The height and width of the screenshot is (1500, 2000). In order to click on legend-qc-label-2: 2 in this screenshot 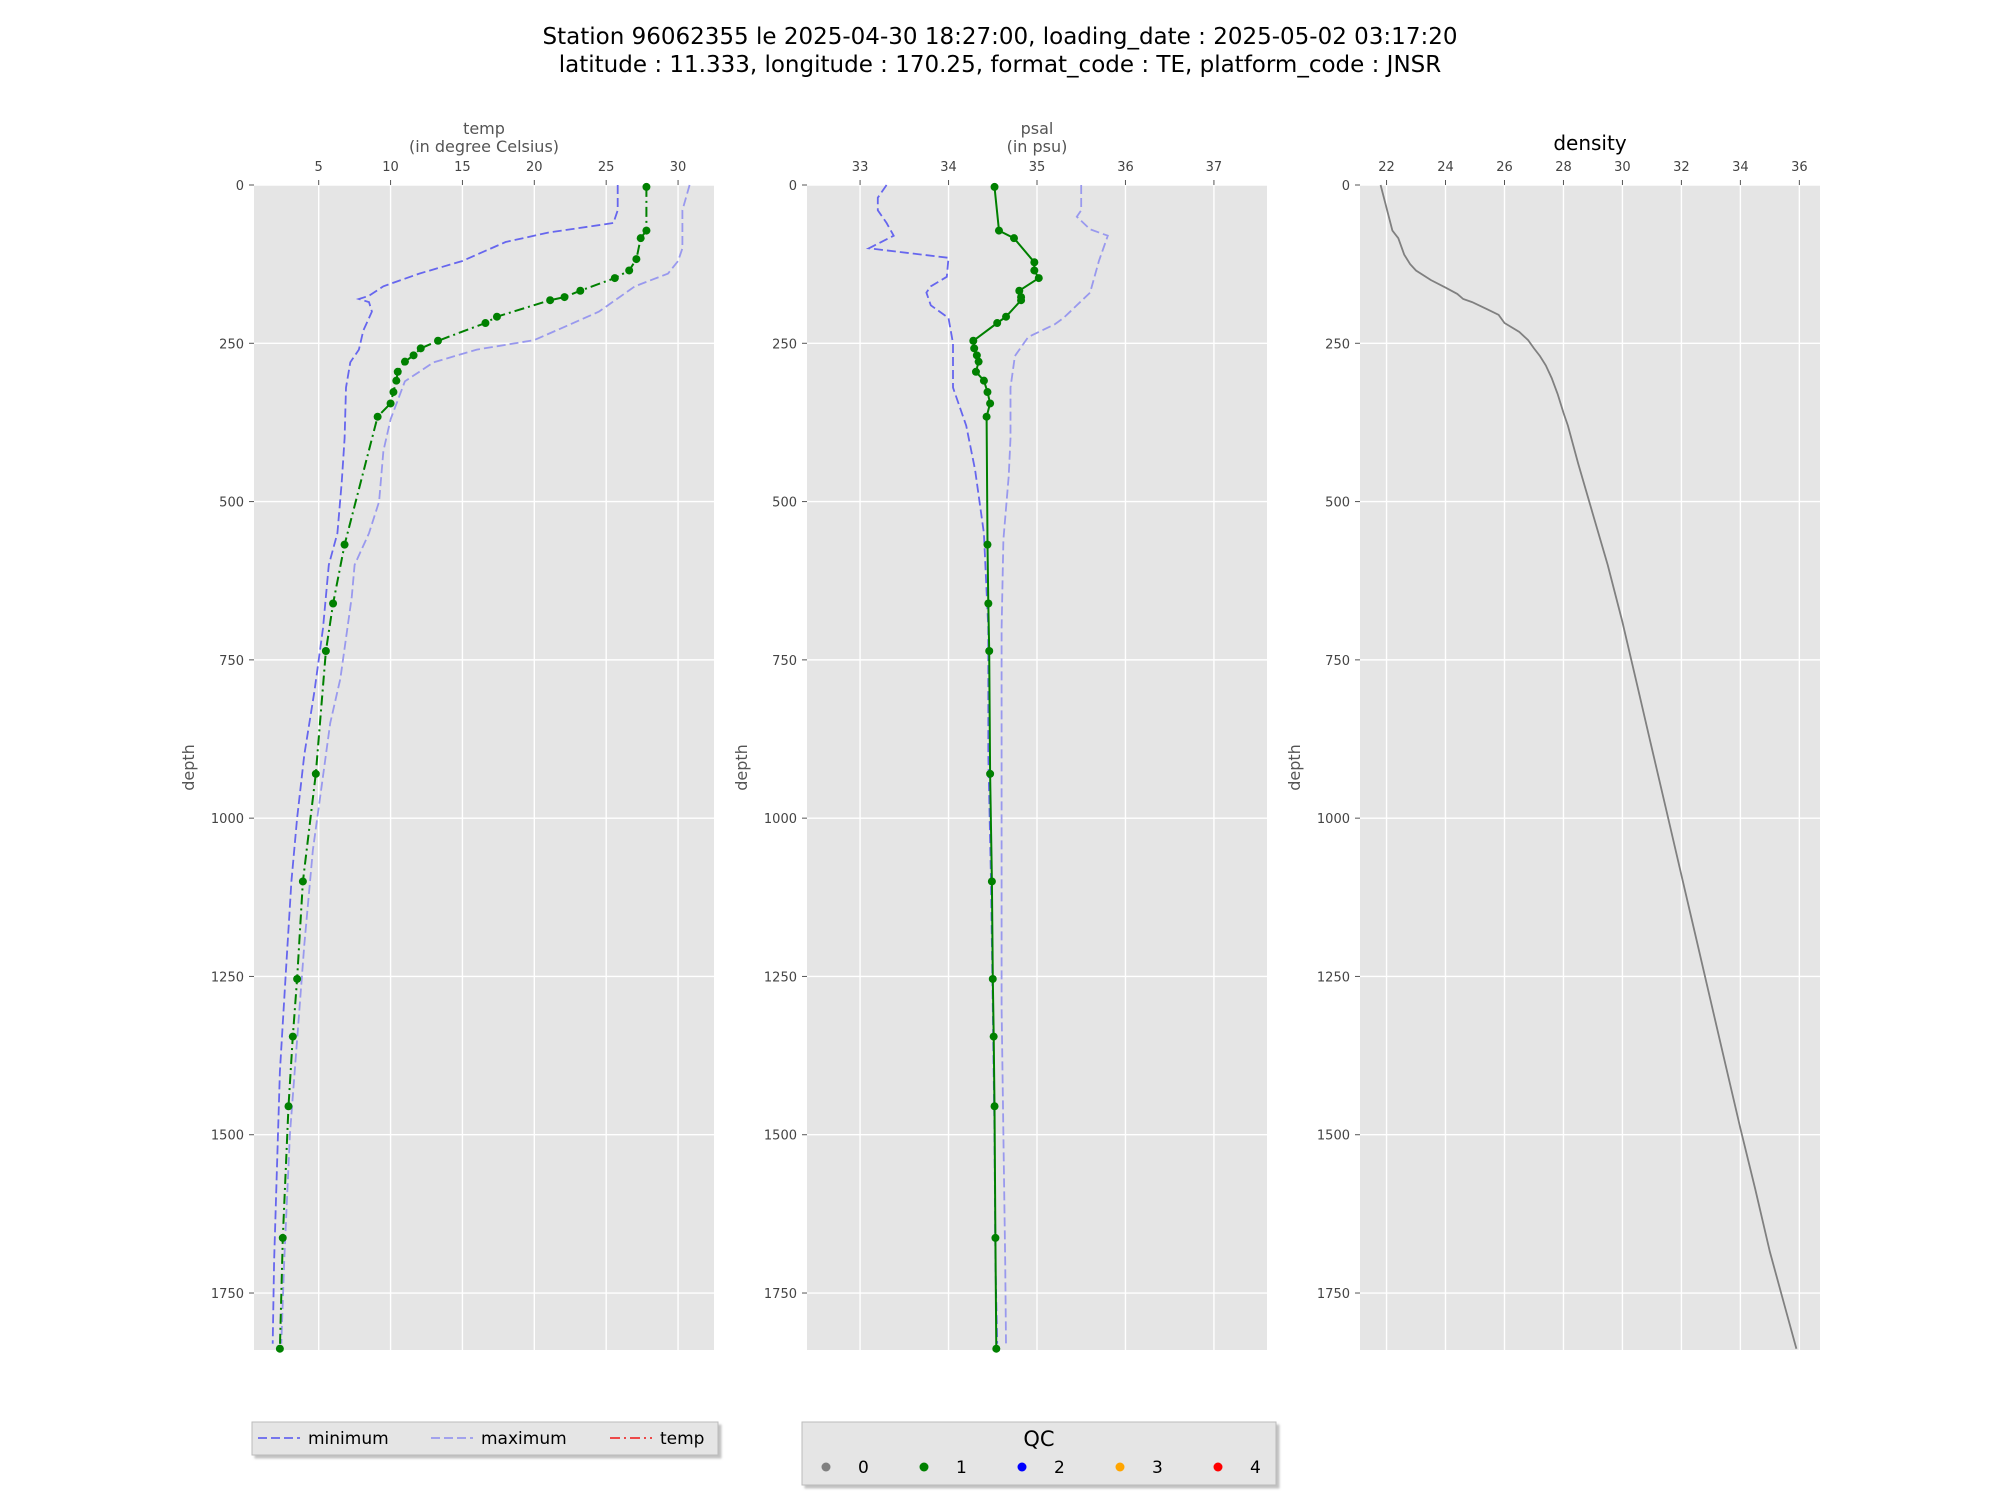, I will do `click(1059, 1468)`.